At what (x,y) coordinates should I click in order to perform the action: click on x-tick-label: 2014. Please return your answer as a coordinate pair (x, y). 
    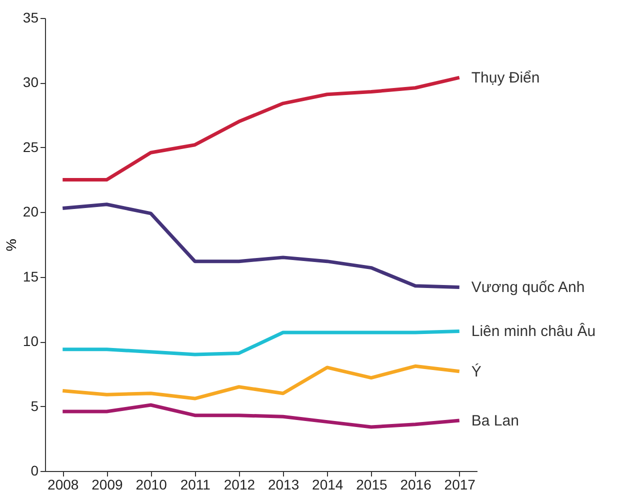
    Looking at the image, I should click on (328, 484).